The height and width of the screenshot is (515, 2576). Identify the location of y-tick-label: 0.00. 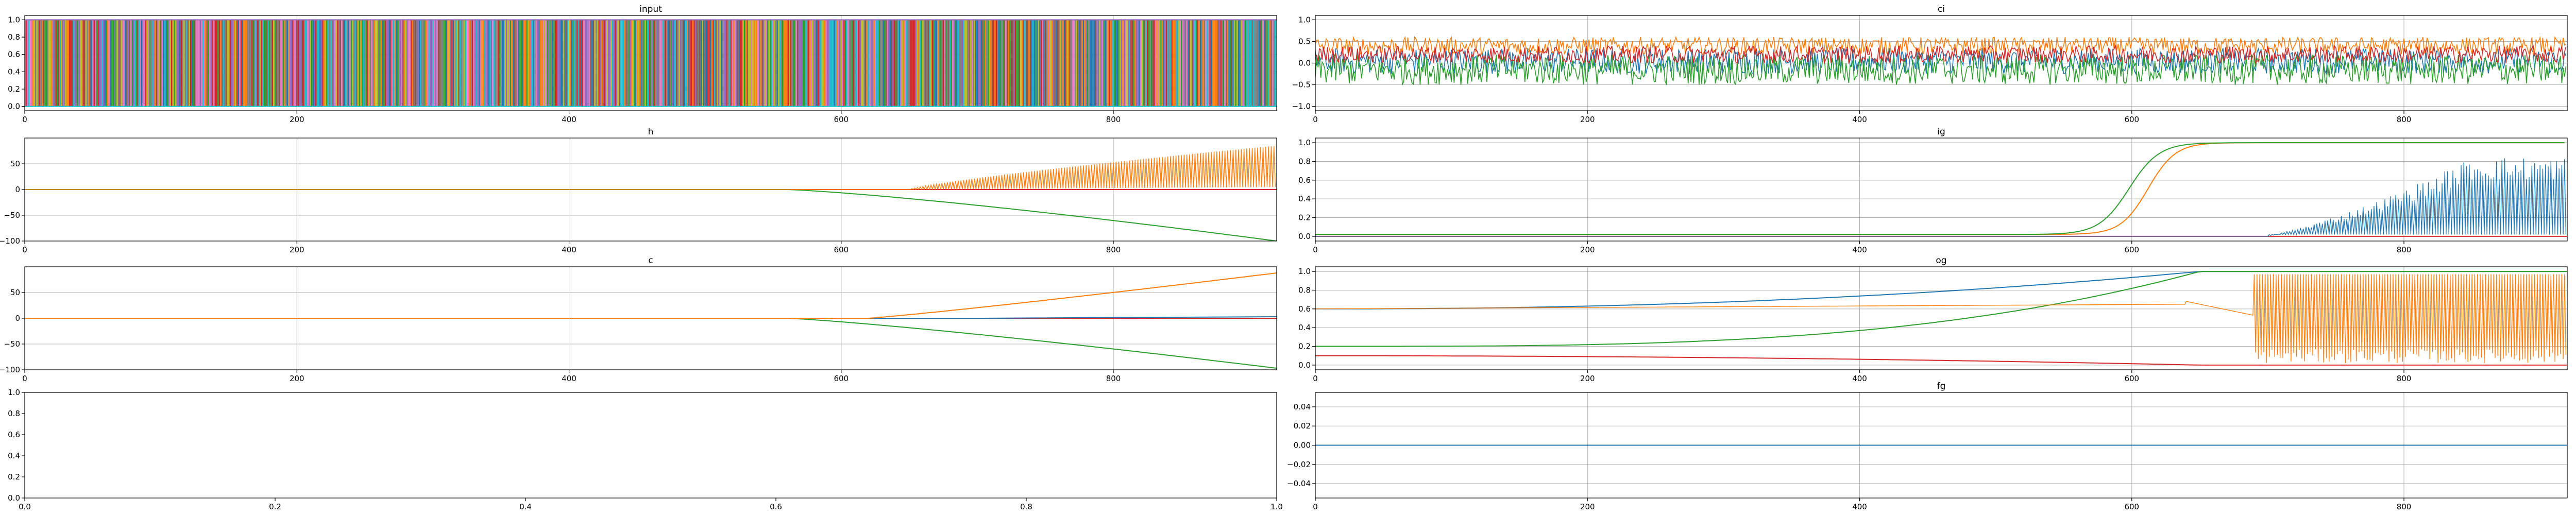
(1302, 445).